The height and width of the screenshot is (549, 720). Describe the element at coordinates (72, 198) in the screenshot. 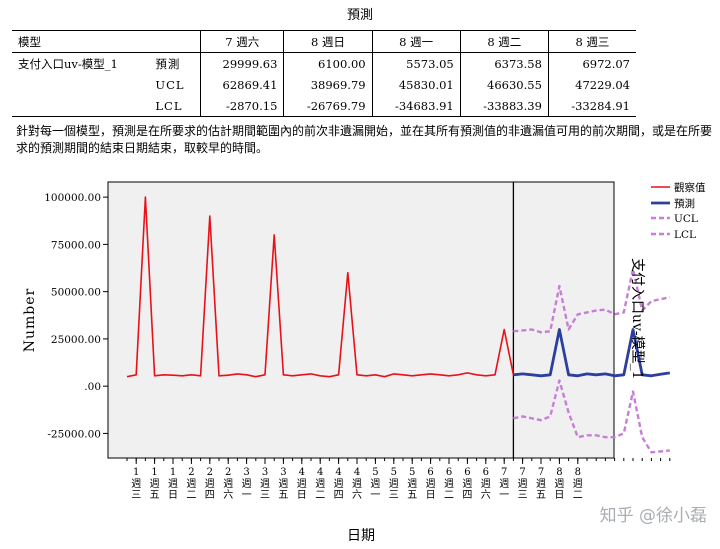

I see `y-tick-label: 100000.00` at that location.